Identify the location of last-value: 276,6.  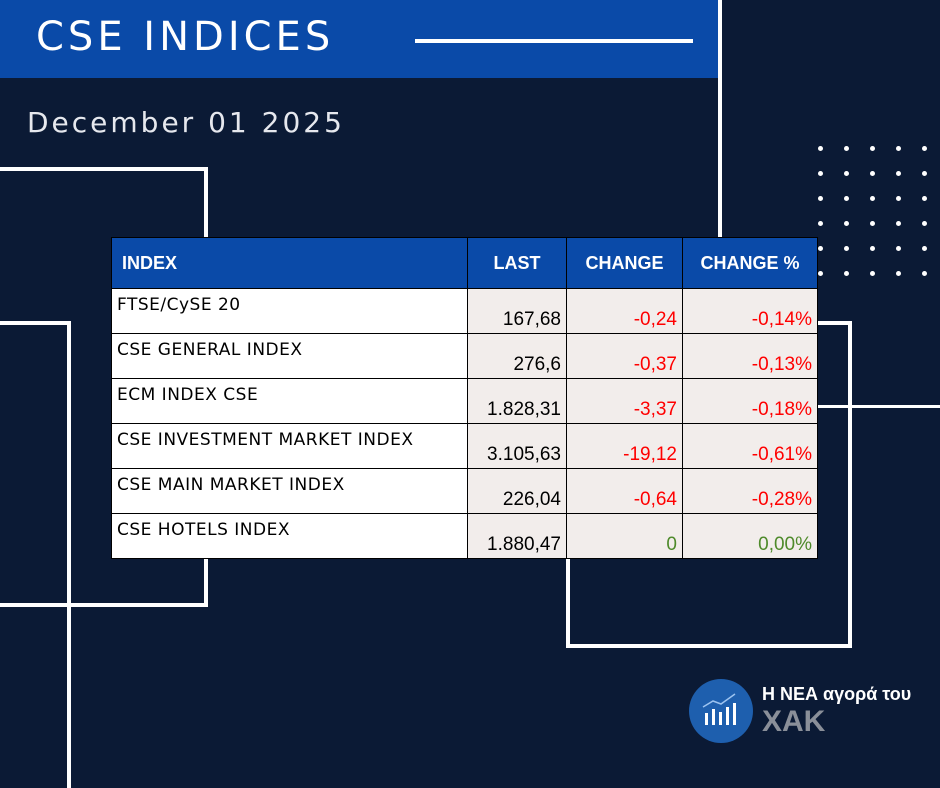
(517, 356).